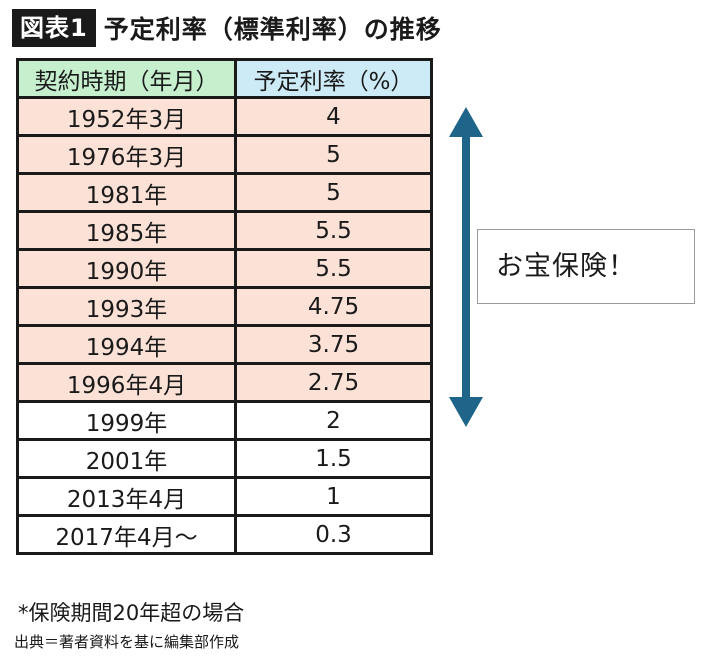  Describe the element at coordinates (126, 458) in the screenshot. I see `period-cell: 2001年` at that location.